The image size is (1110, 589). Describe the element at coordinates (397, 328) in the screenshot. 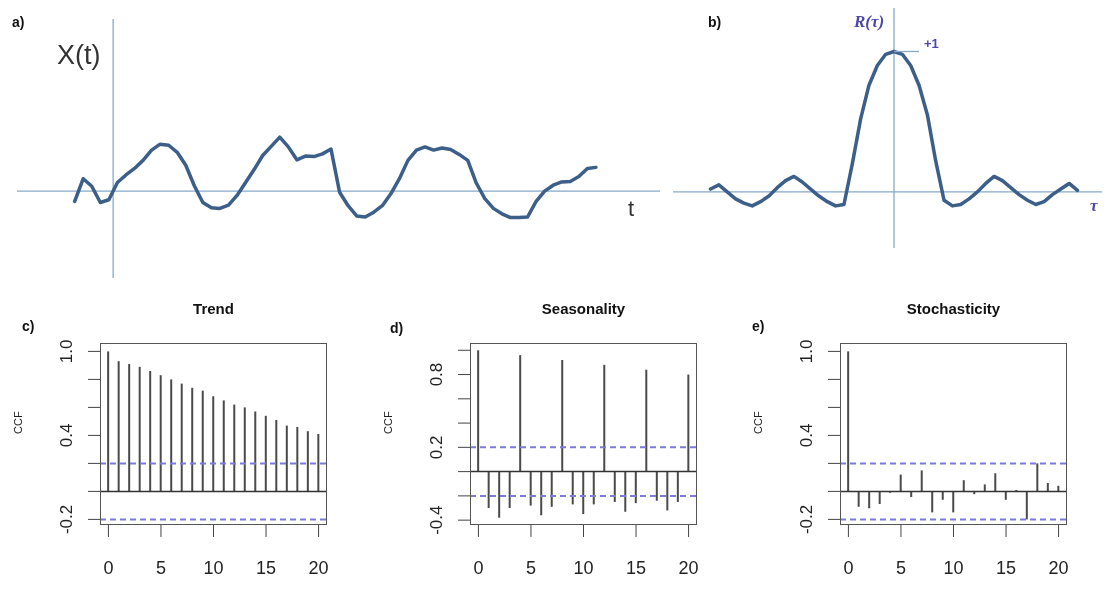

I see `text: d)` at that location.